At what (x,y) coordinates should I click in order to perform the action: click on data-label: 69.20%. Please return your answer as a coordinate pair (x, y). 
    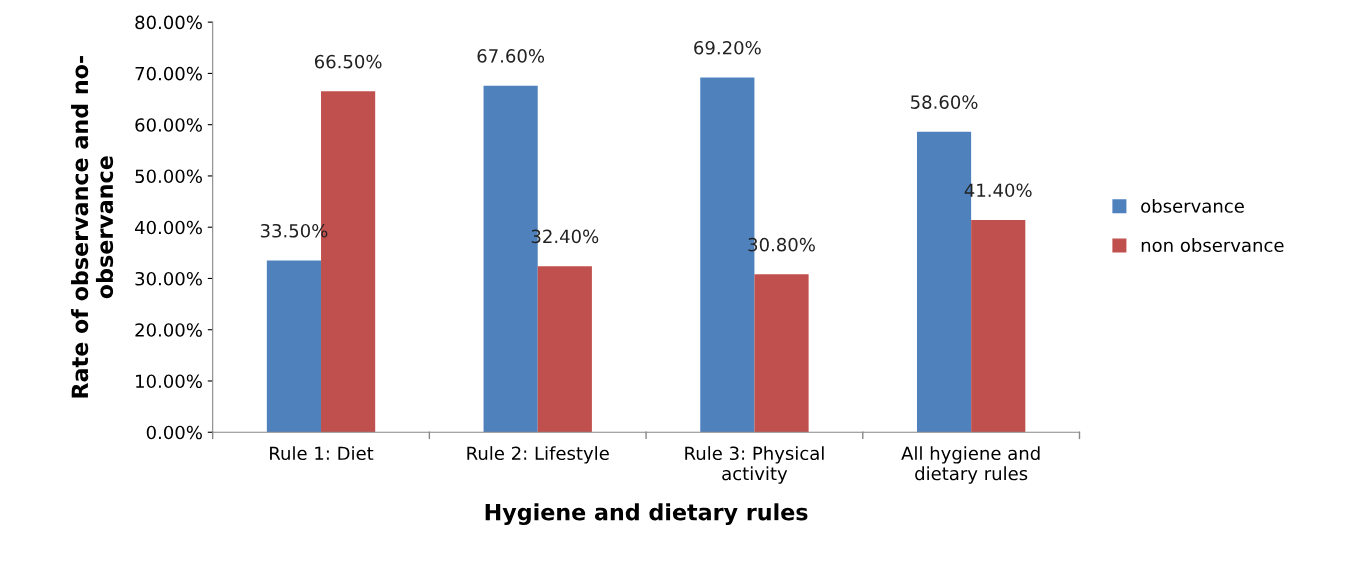
    Looking at the image, I should click on (727, 47).